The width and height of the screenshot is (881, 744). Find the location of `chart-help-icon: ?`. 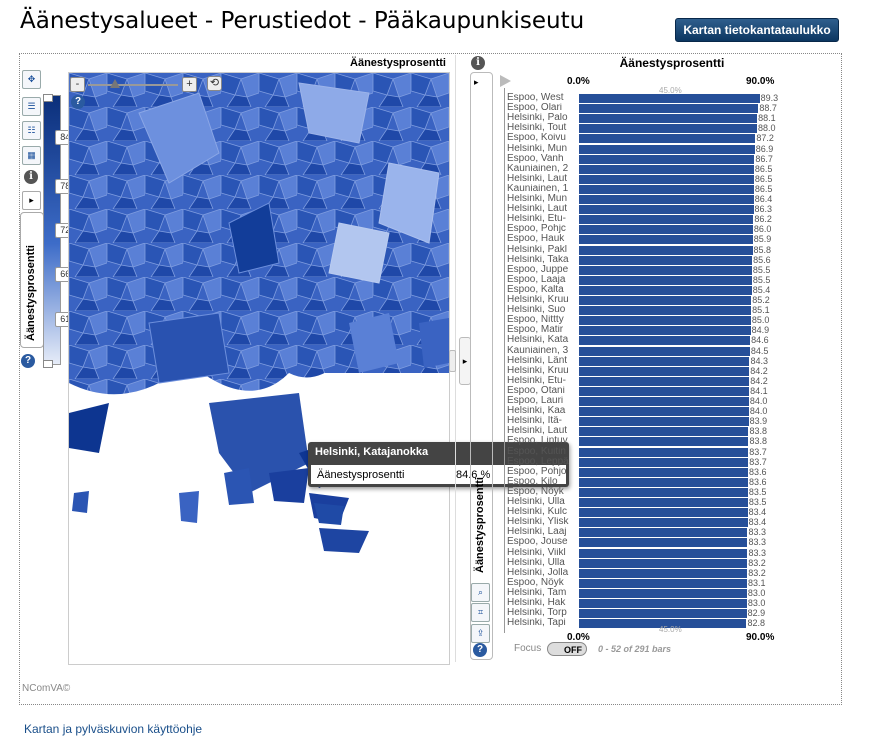

chart-help-icon: ? is located at coordinates (480, 650).